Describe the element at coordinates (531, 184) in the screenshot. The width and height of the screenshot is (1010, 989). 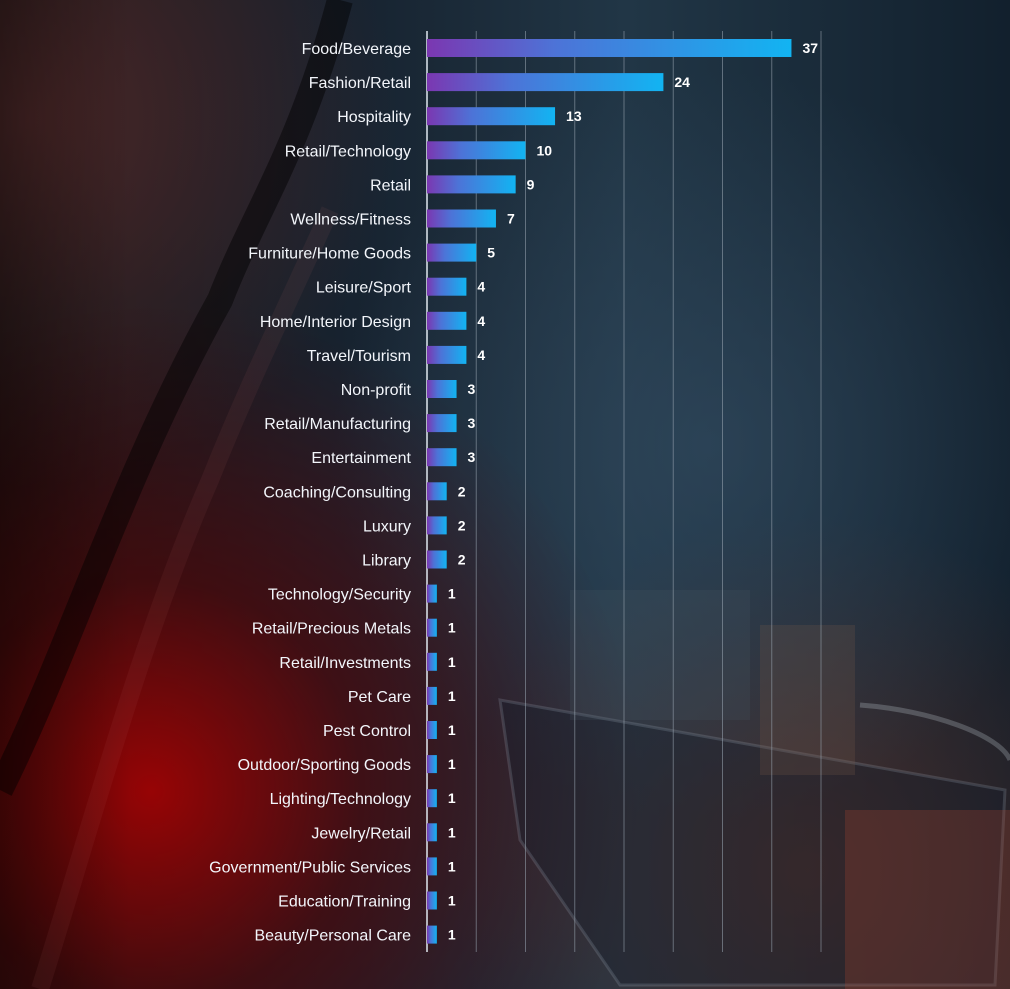
I see `data-label: 9` at that location.